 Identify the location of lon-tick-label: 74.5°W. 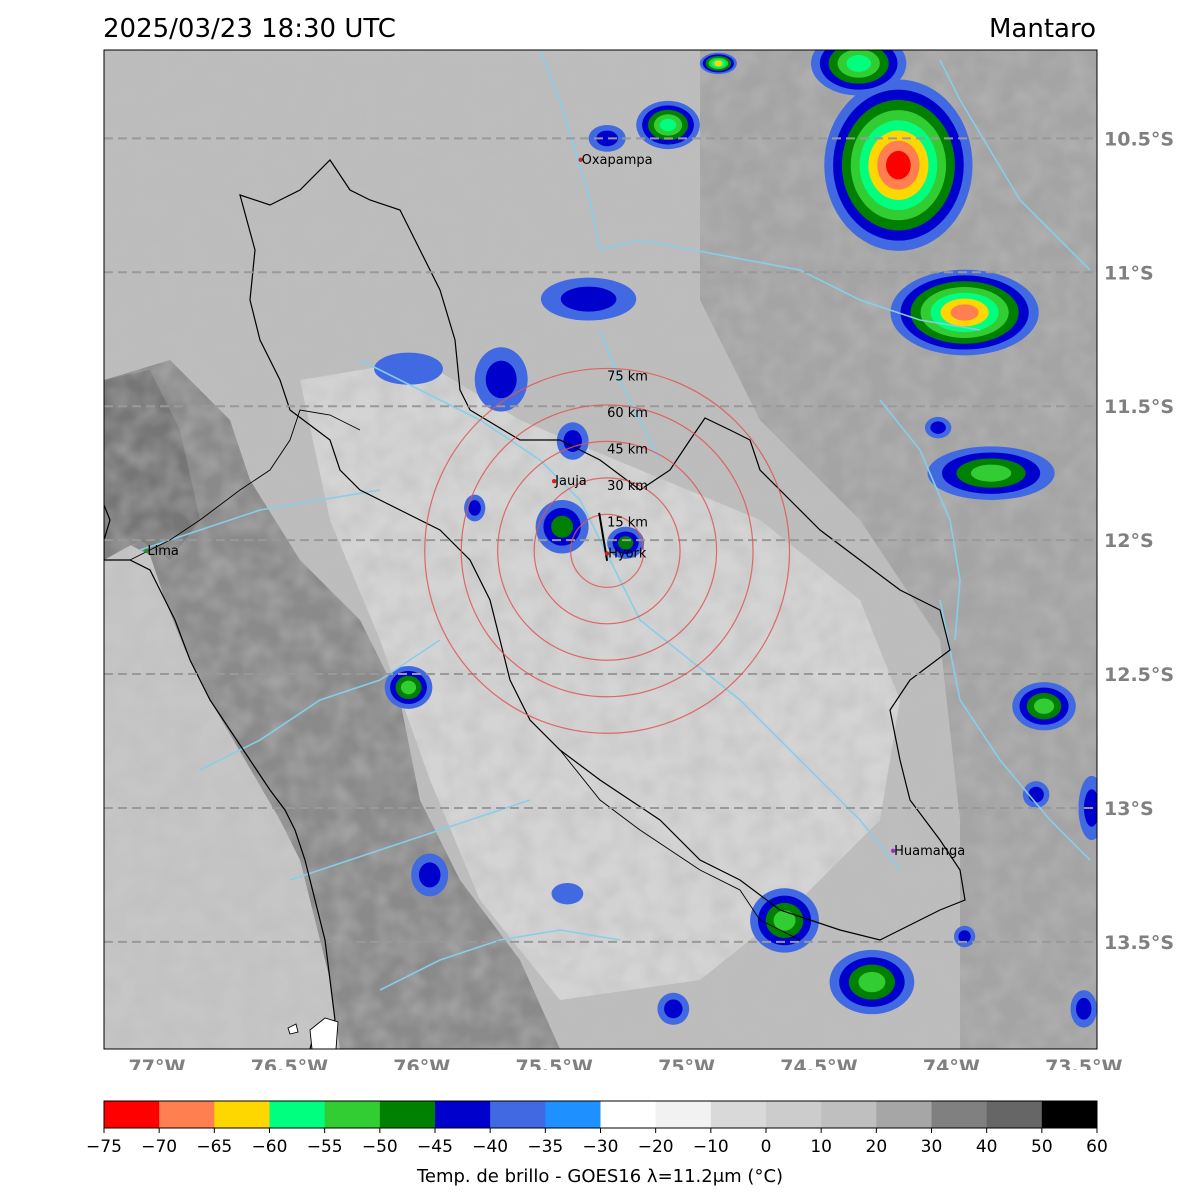
(818, 1063).